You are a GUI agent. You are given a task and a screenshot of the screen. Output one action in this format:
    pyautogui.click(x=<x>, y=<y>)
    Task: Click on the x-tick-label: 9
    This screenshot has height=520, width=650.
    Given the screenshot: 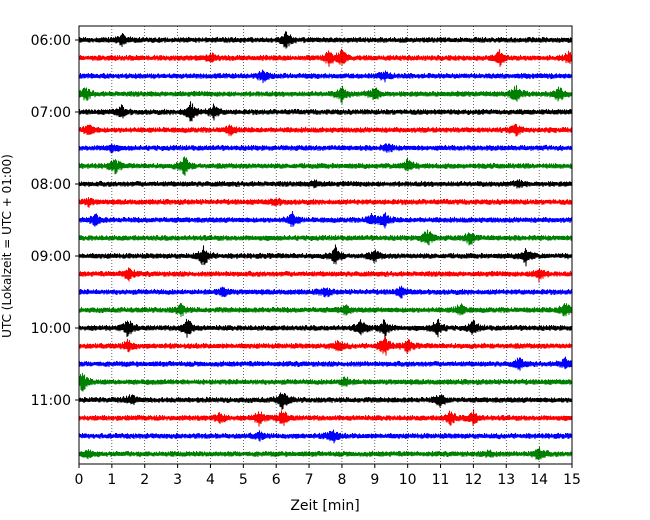 What is the action you would take?
    pyautogui.click(x=374, y=480)
    